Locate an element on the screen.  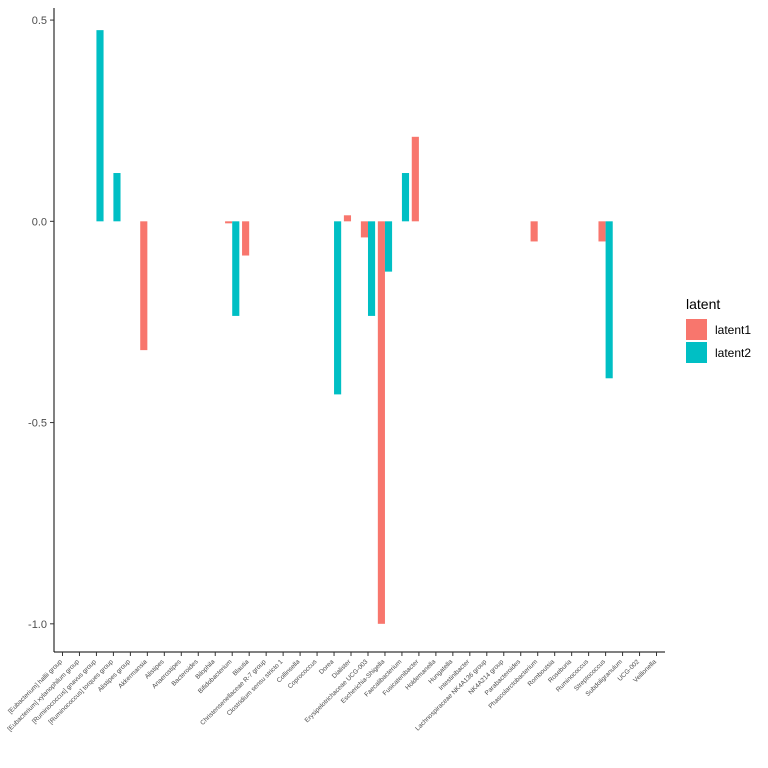
legend-label-latent2: latent2 is located at coordinates (733, 353).